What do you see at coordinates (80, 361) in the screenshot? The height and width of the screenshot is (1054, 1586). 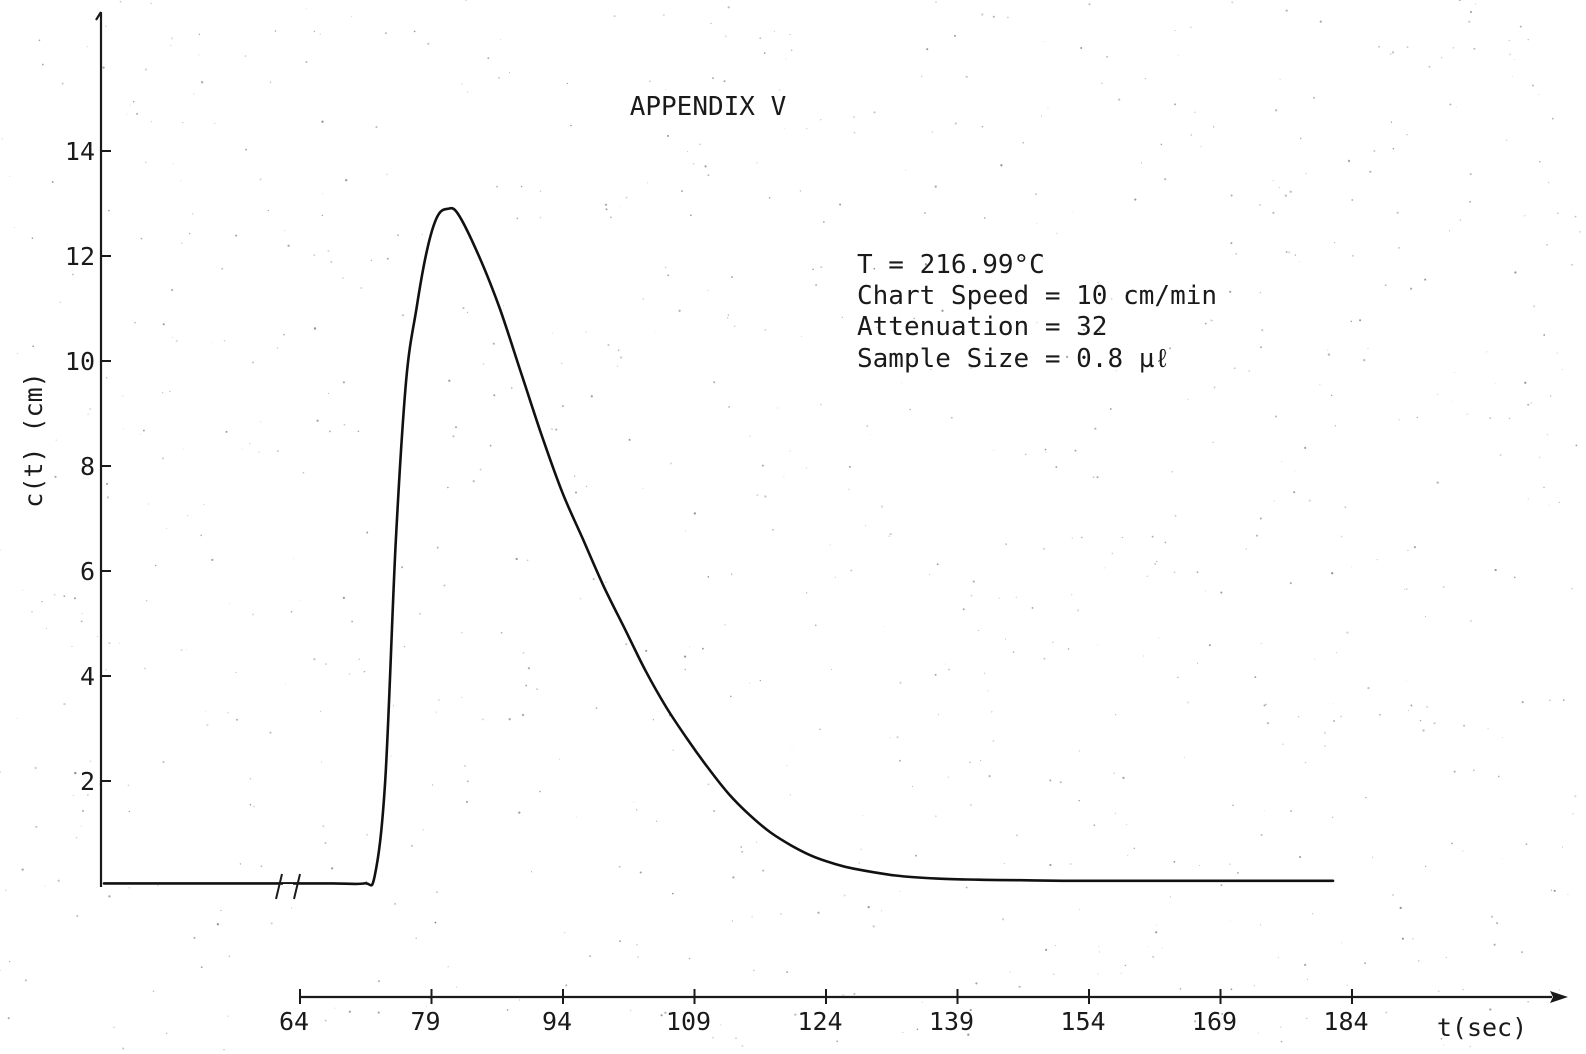 I see `y-tick-label: 10` at bounding box center [80, 361].